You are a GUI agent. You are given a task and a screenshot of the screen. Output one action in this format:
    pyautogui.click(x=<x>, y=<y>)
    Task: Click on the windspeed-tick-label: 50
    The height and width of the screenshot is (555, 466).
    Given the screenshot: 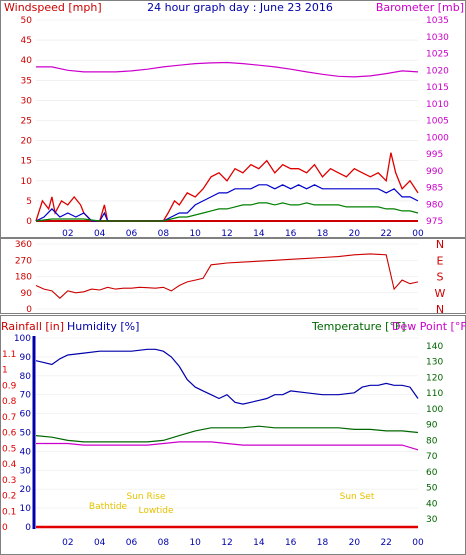 What is the action you would take?
    pyautogui.click(x=27, y=21)
    